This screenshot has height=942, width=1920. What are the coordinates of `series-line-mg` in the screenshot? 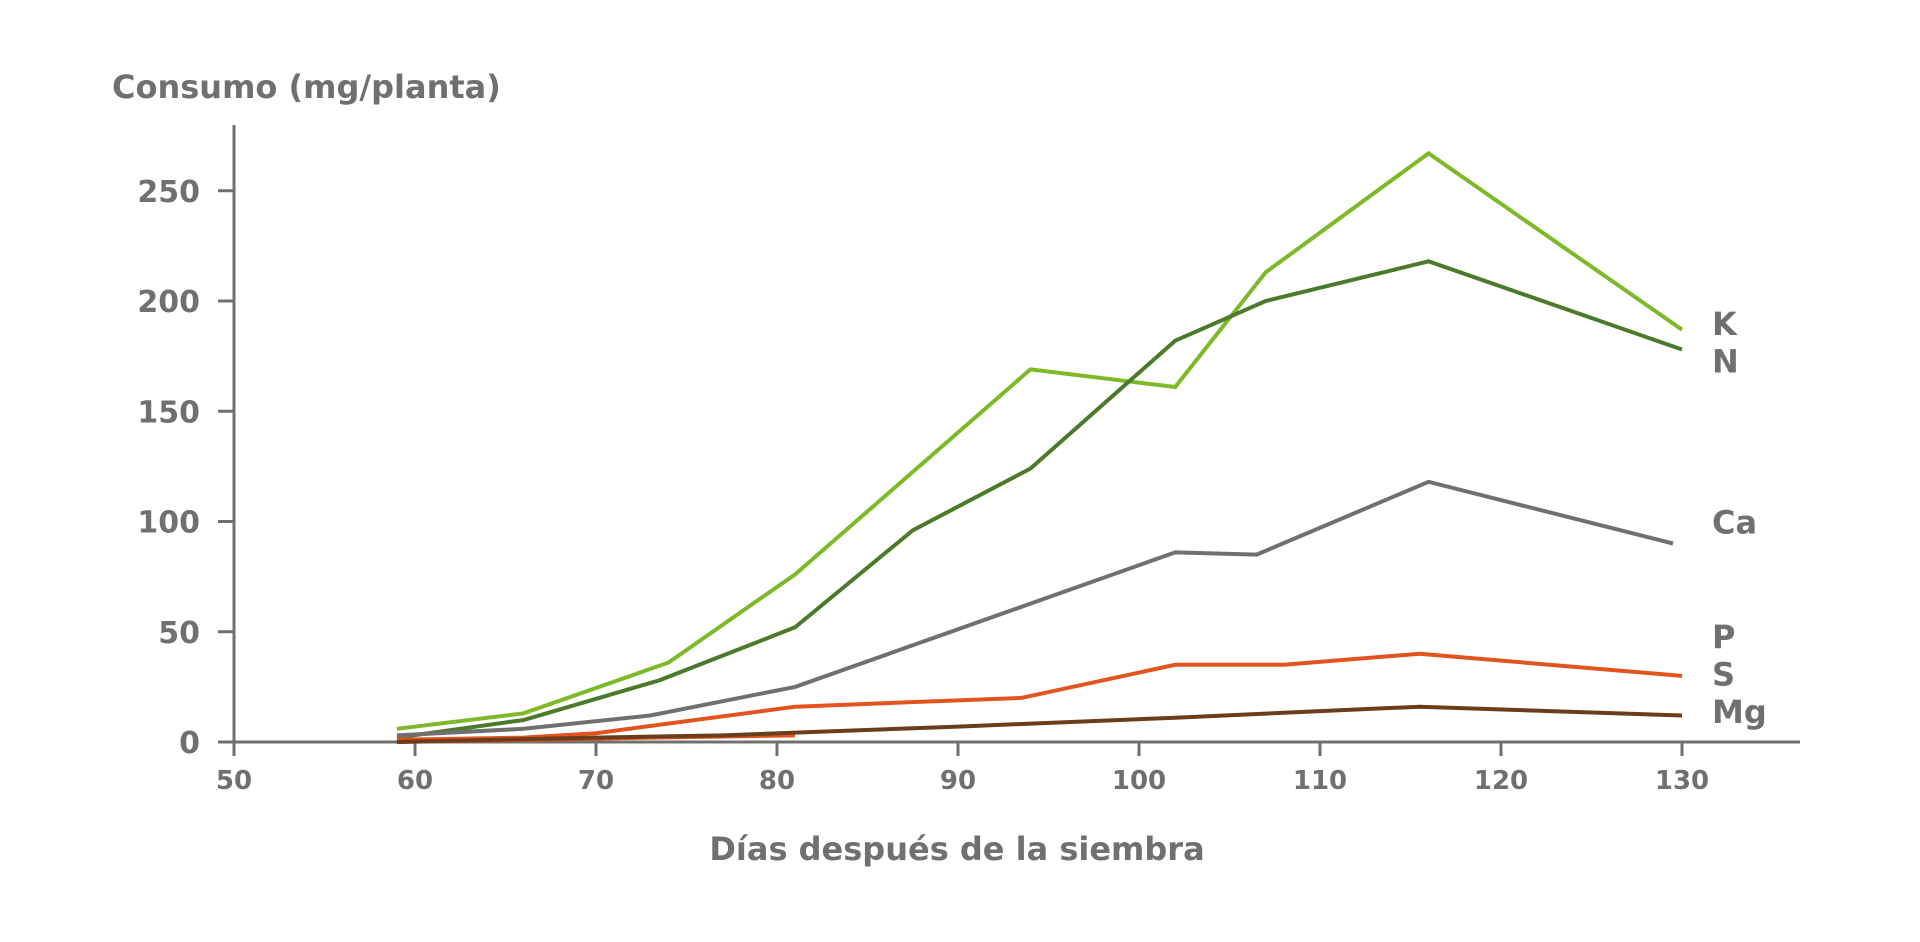 It's located at (1039, 724).